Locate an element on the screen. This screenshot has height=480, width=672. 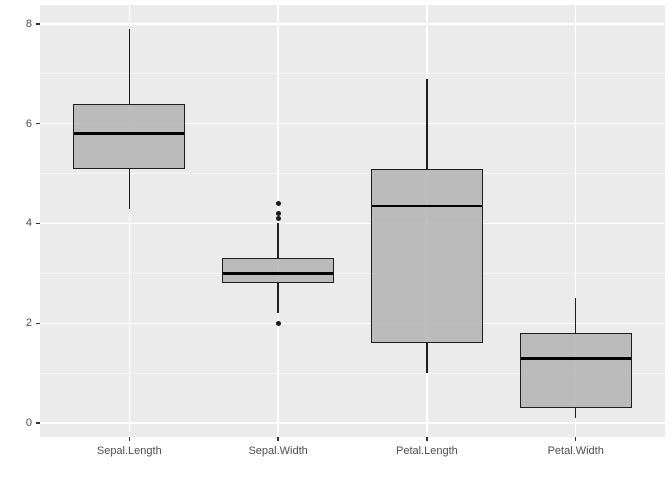
x-axis-label: Petal.Width is located at coordinates (575, 451).